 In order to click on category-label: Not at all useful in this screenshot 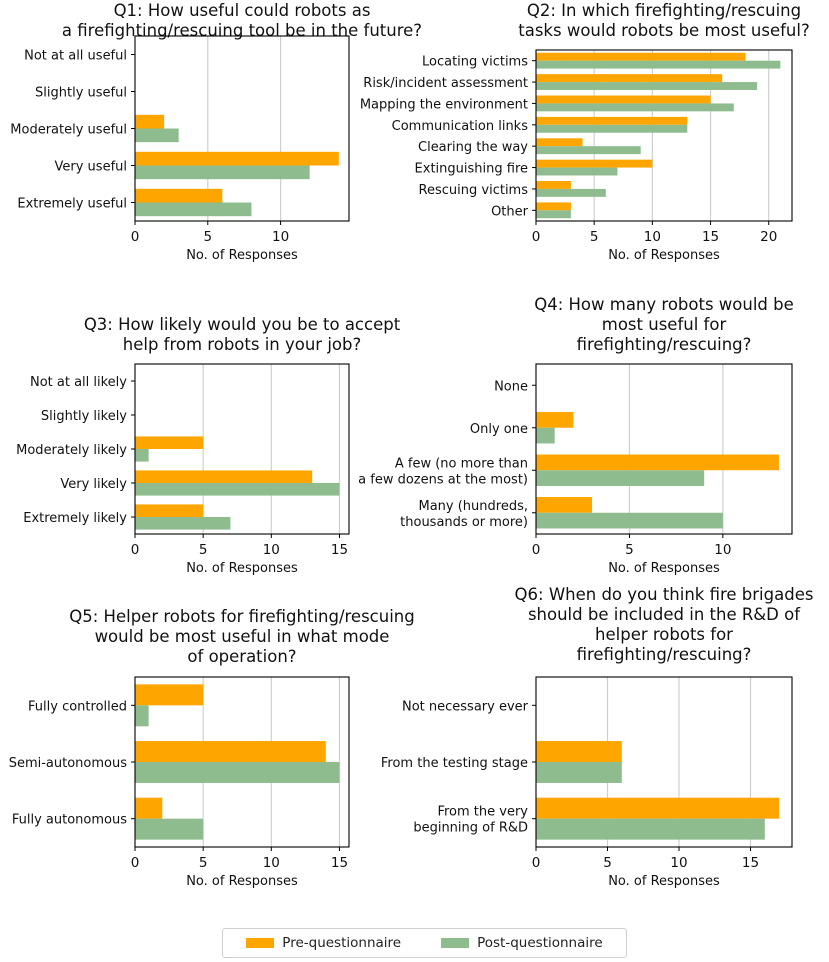, I will do `click(75, 56)`.